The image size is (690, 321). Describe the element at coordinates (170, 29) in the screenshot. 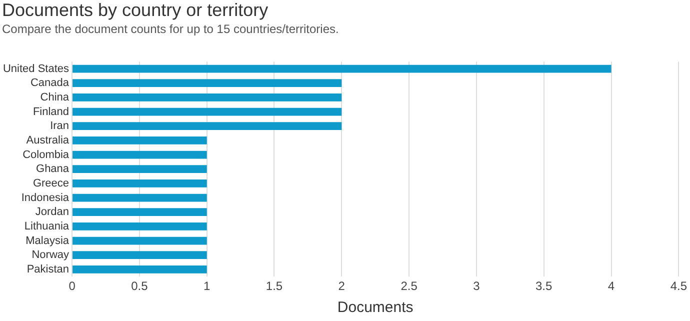

I see `chart-subtitle: Compare the document counts for up to 15 countries/territories.` at that location.